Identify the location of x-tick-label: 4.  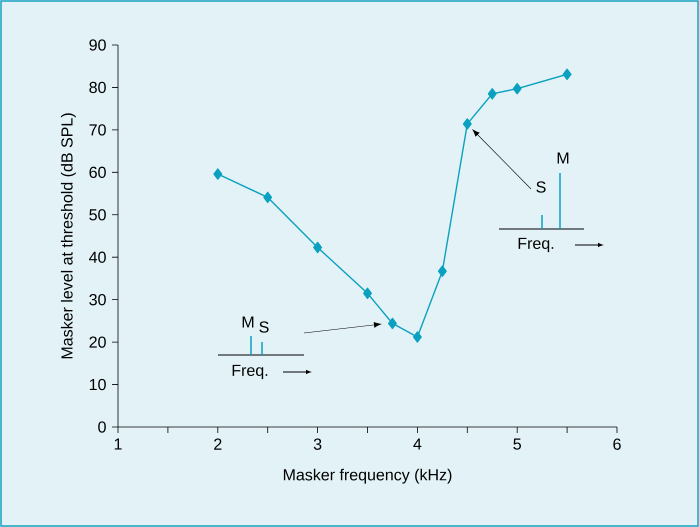
(417, 444).